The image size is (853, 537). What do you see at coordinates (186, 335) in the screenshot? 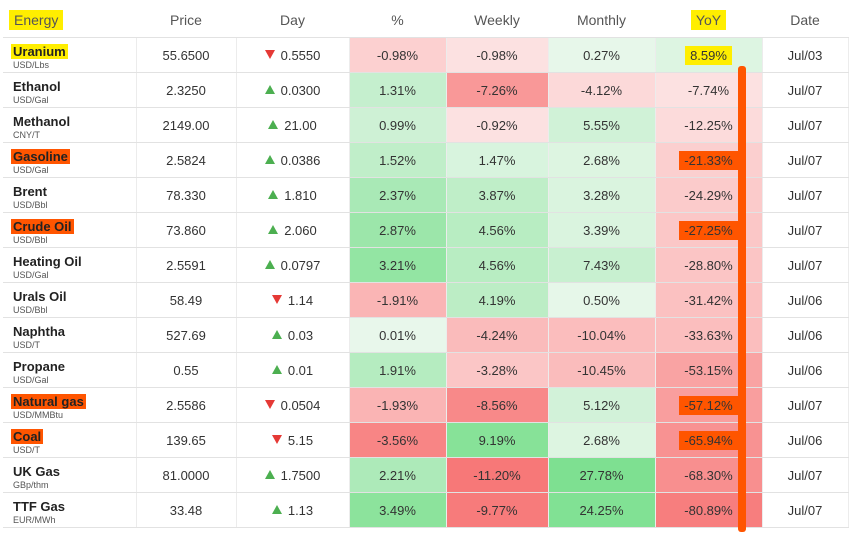
I see `price-cell: 527.69` at bounding box center [186, 335].